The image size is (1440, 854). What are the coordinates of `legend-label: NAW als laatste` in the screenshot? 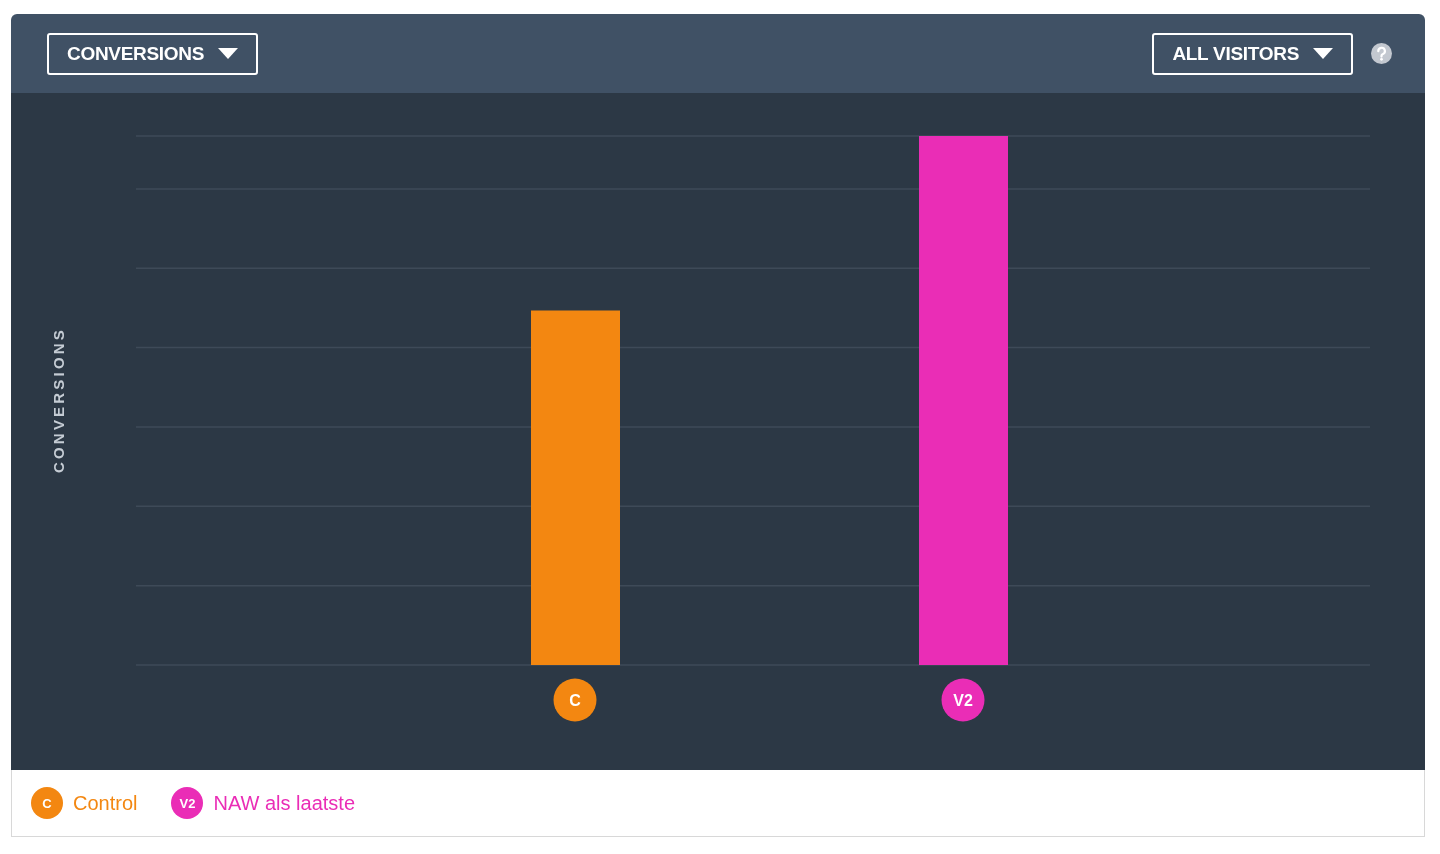 It's located at (284, 803).